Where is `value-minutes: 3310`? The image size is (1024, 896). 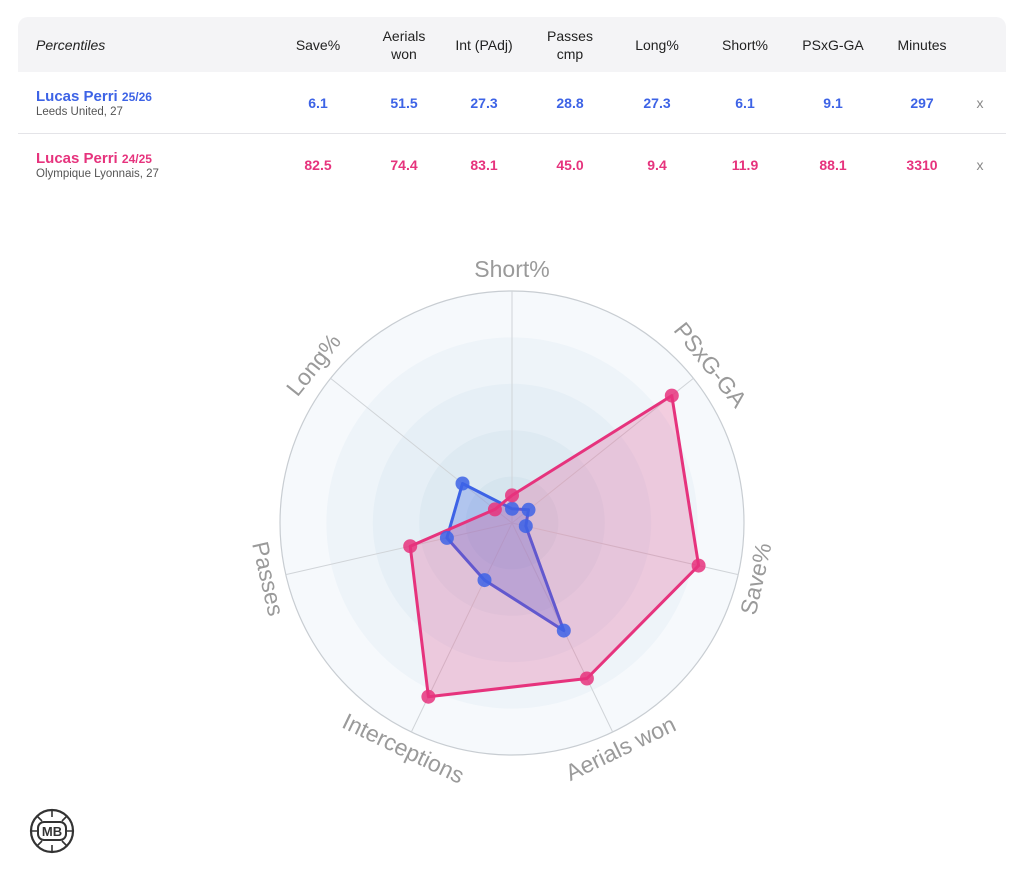 value-minutes: 3310 is located at coordinates (922, 164).